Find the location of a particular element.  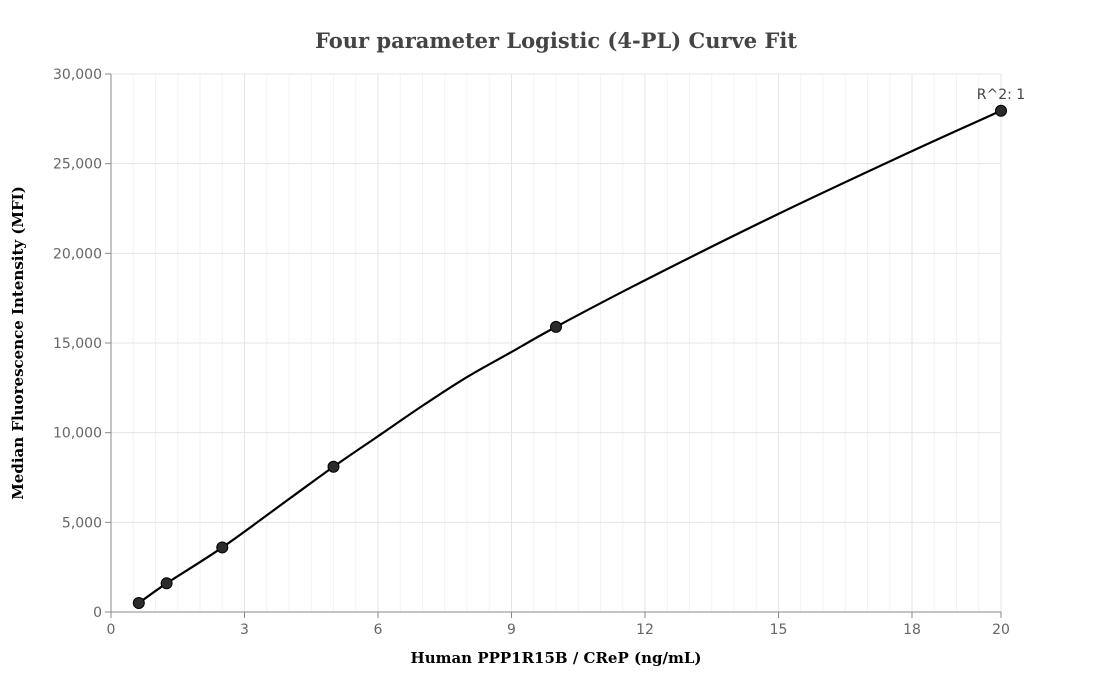

x-tick-label: 18 is located at coordinates (912, 630).